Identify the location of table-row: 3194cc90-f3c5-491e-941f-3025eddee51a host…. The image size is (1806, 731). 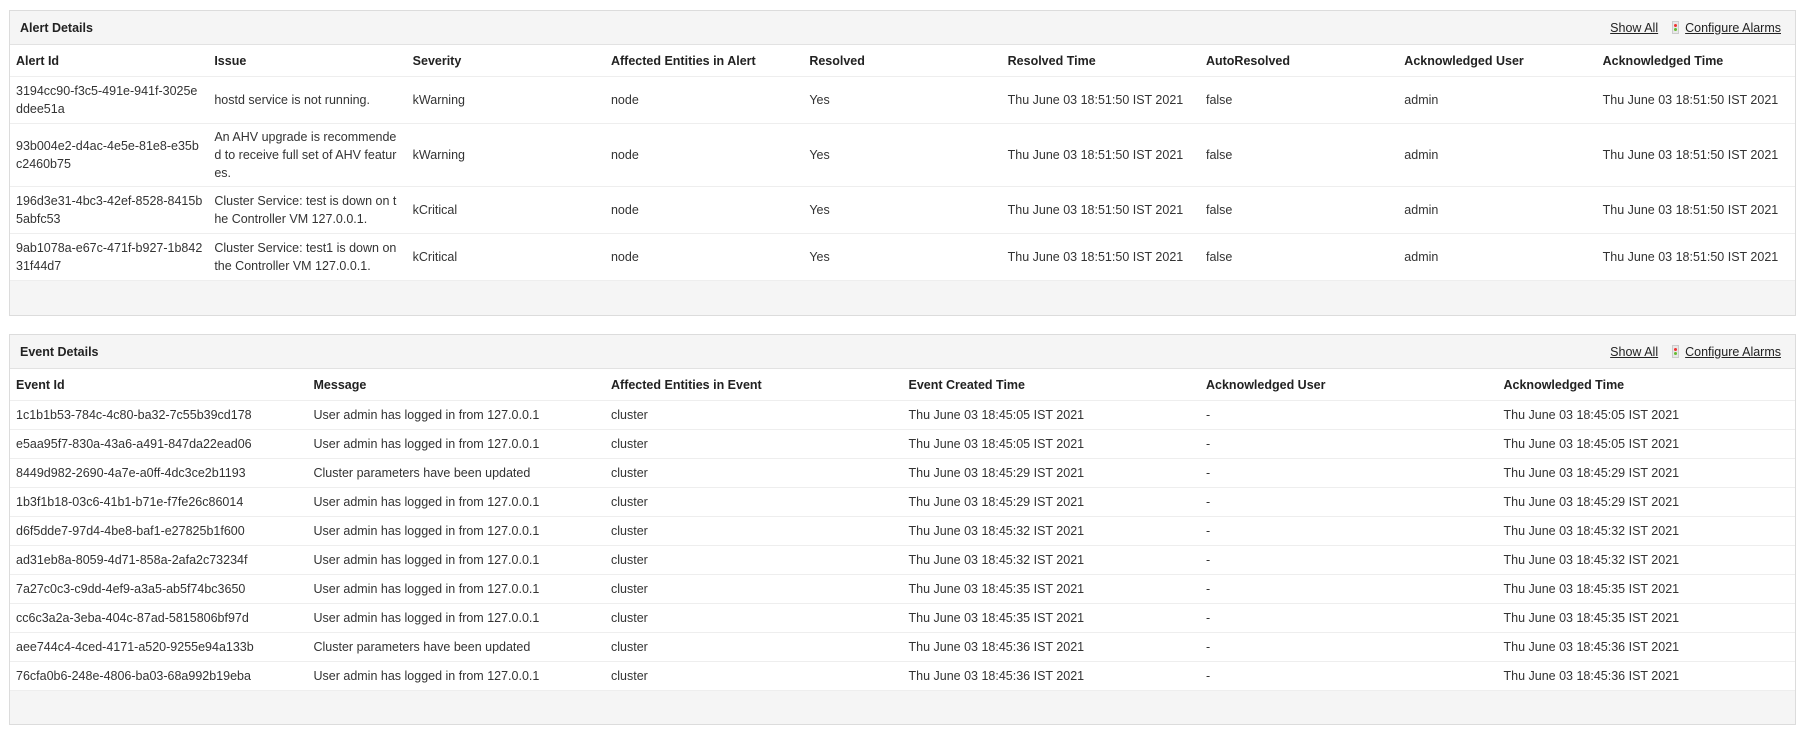
(902, 100).